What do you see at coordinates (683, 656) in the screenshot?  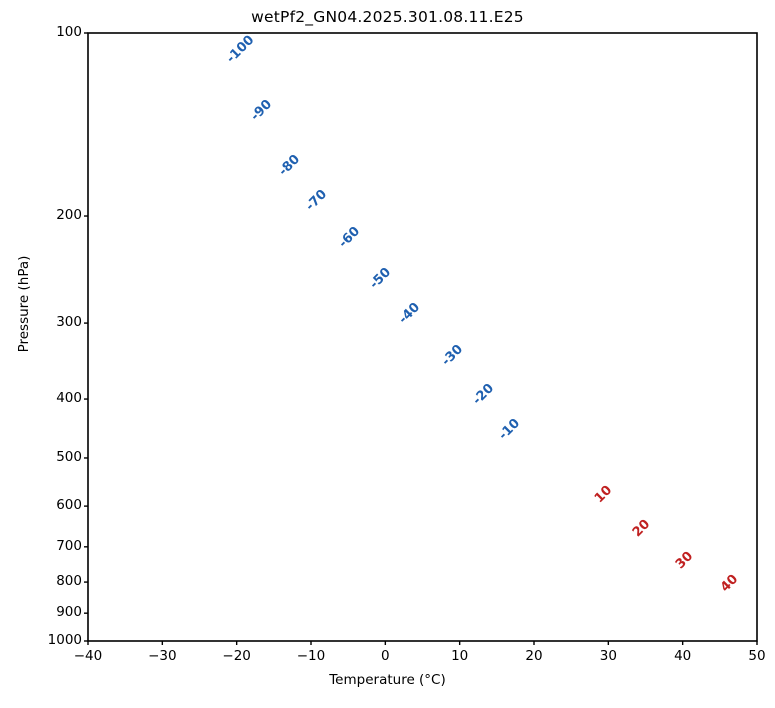 I see `x-tick-label: 40` at bounding box center [683, 656].